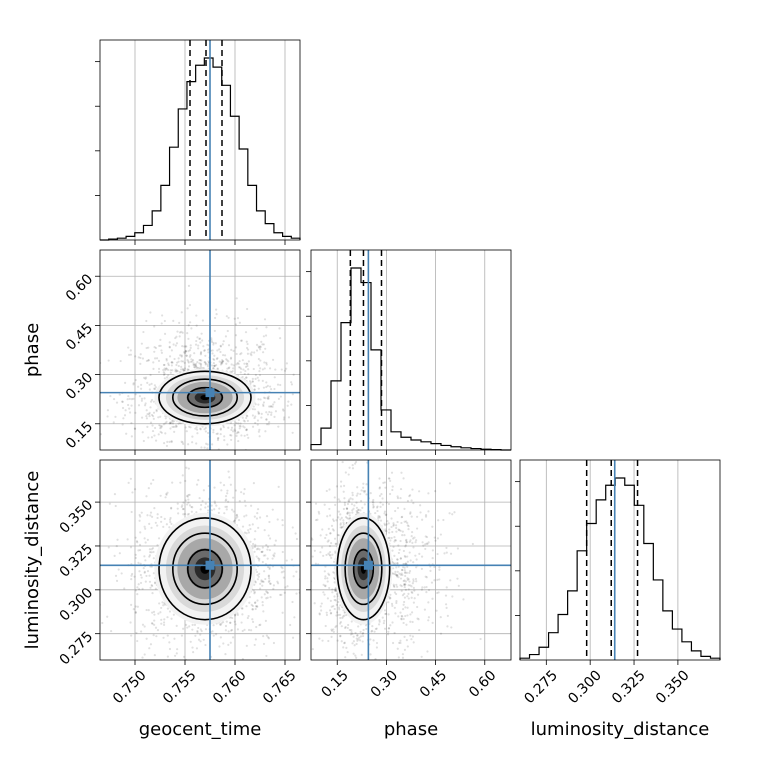 The image size is (760, 760). I want to click on contour-line, so click(363, 569).